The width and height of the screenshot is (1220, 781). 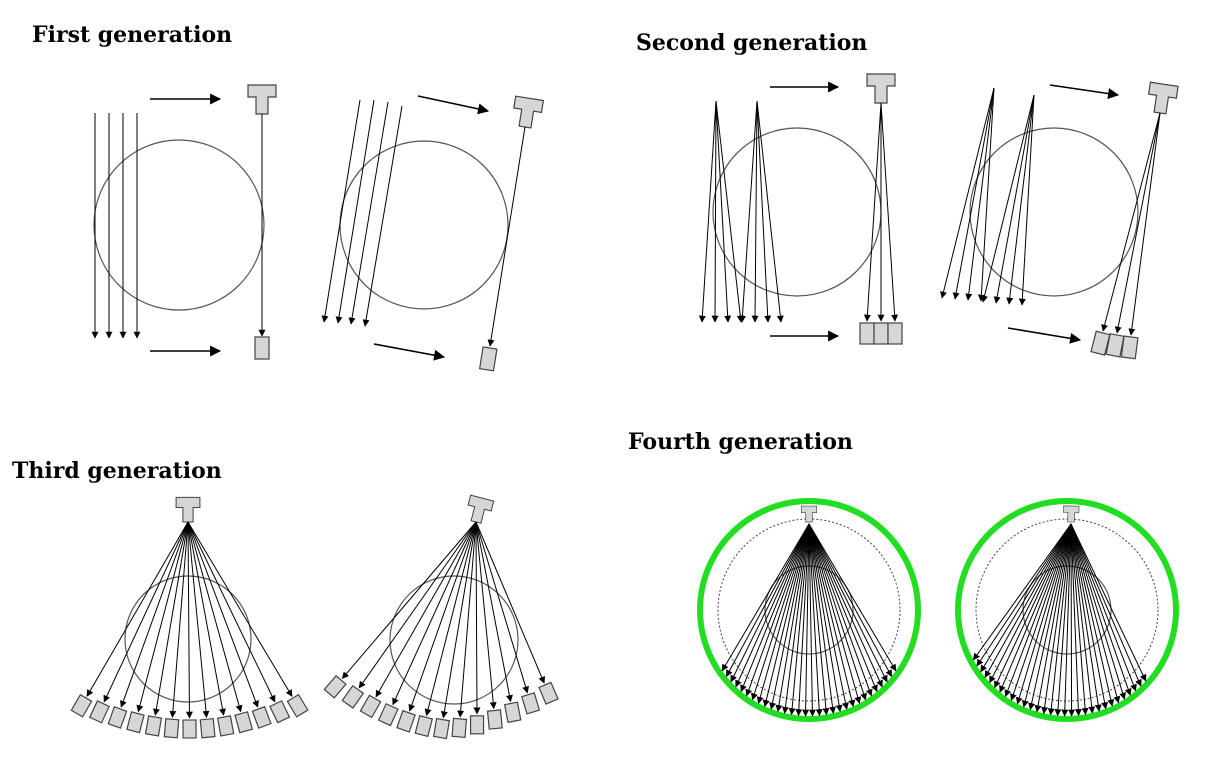 What do you see at coordinates (506, 236) in the screenshot?
I see `pencil-beam` at bounding box center [506, 236].